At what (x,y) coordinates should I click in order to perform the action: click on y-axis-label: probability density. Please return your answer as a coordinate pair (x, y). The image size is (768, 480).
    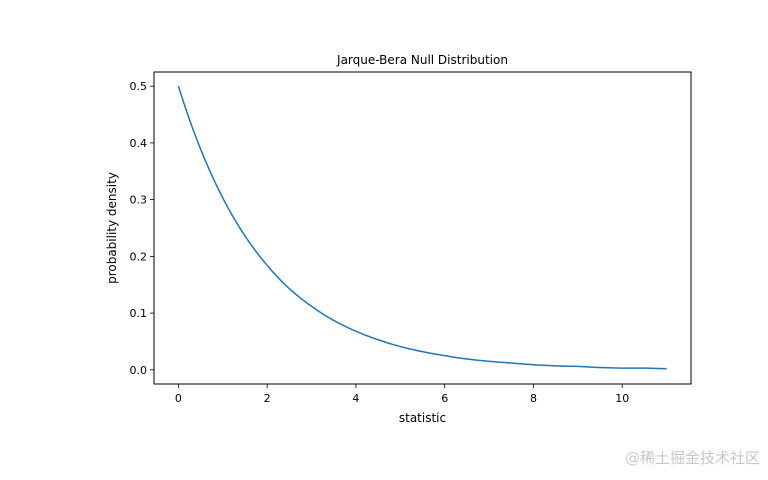
    Looking at the image, I should click on (112, 228).